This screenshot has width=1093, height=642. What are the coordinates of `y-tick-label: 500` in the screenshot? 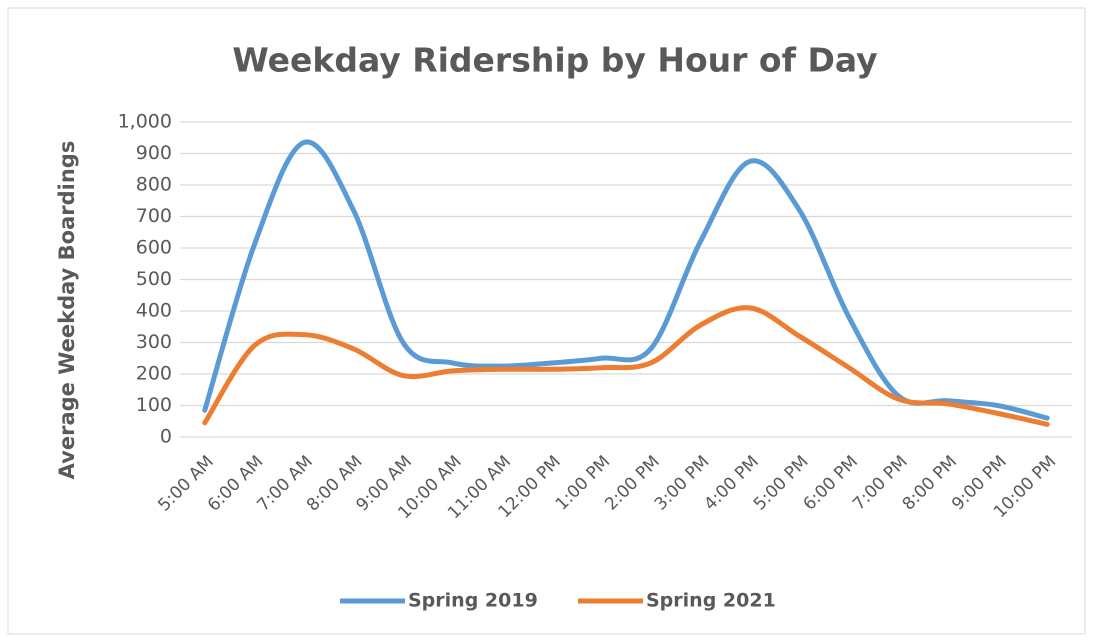 It's located at (154, 279).